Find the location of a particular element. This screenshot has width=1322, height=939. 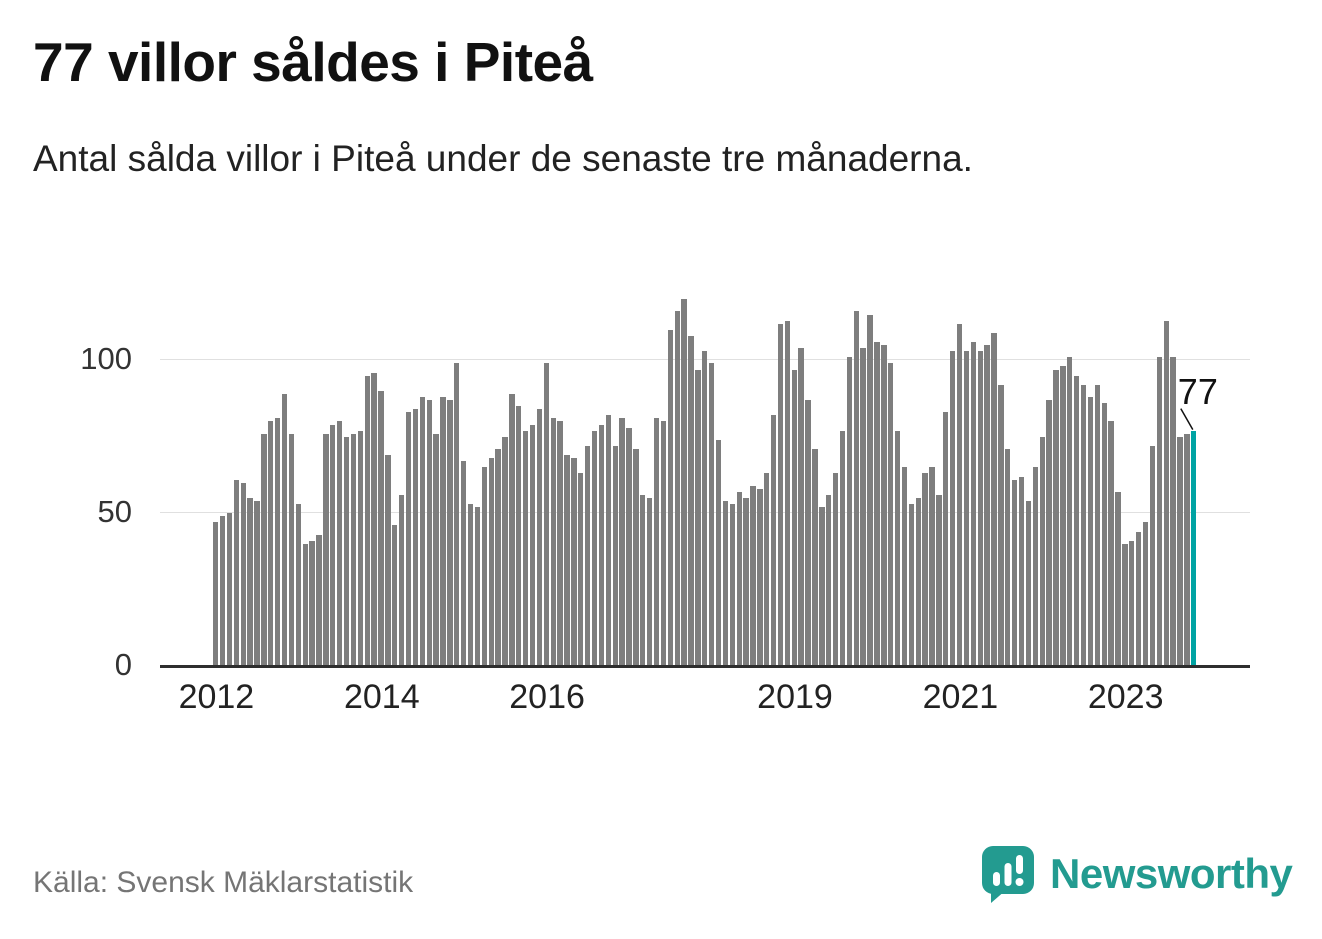

x-tick-label: 2019 is located at coordinates (795, 697).